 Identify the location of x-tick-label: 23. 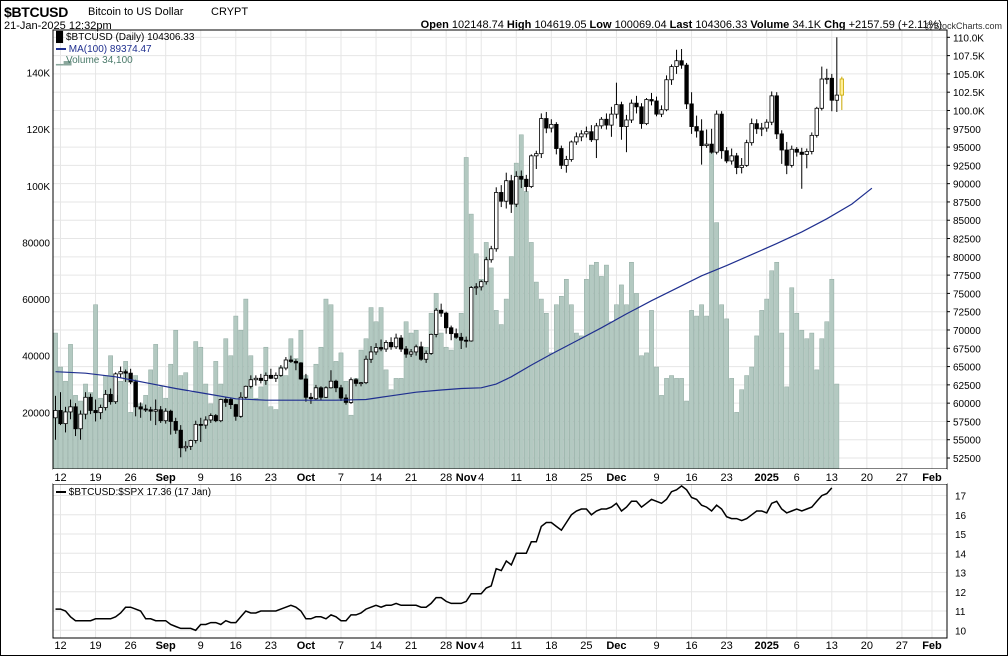
(727, 646).